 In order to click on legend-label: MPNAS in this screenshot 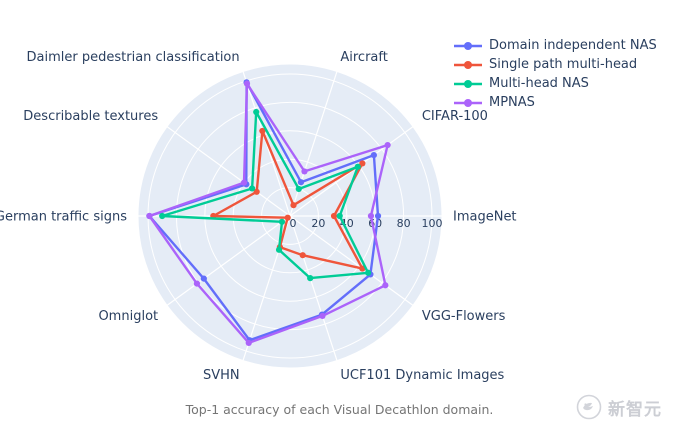, I will do `click(512, 102)`.